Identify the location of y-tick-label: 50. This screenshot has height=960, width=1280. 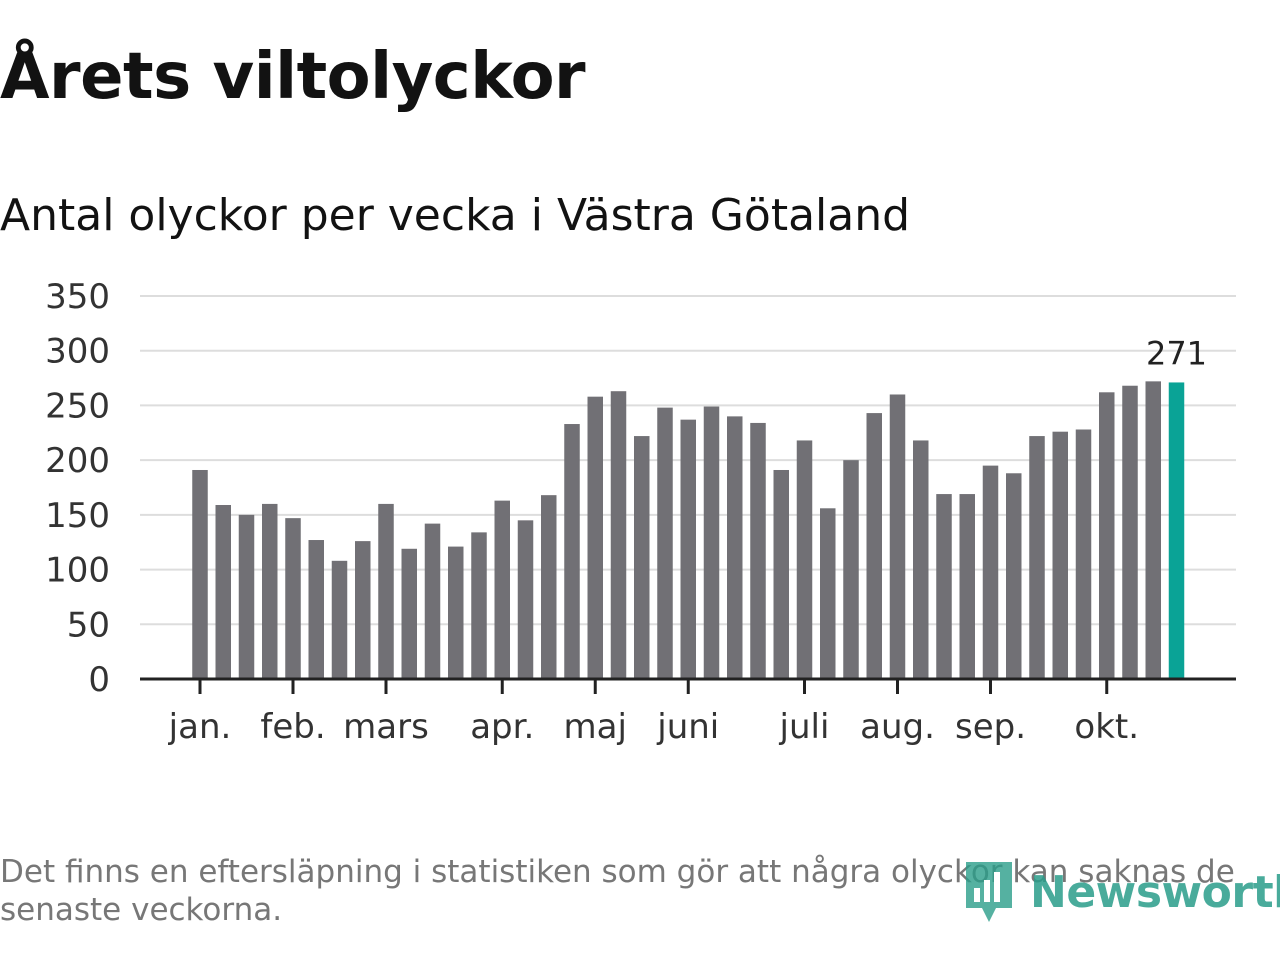
(88, 625).